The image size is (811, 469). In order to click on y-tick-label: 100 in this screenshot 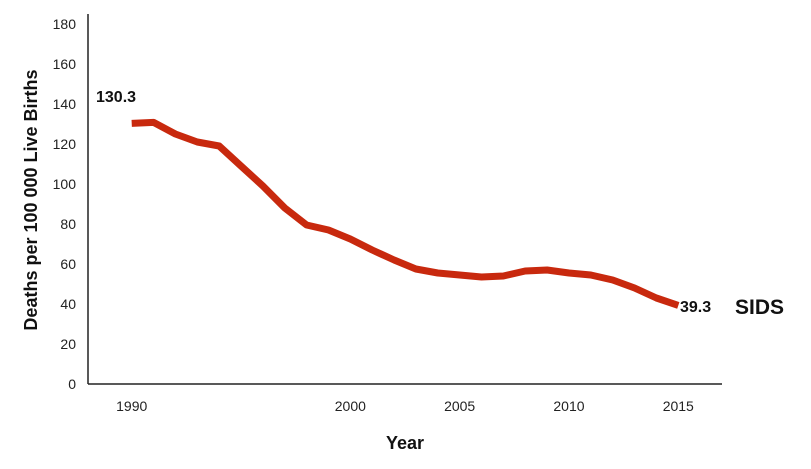, I will do `click(65, 184)`.